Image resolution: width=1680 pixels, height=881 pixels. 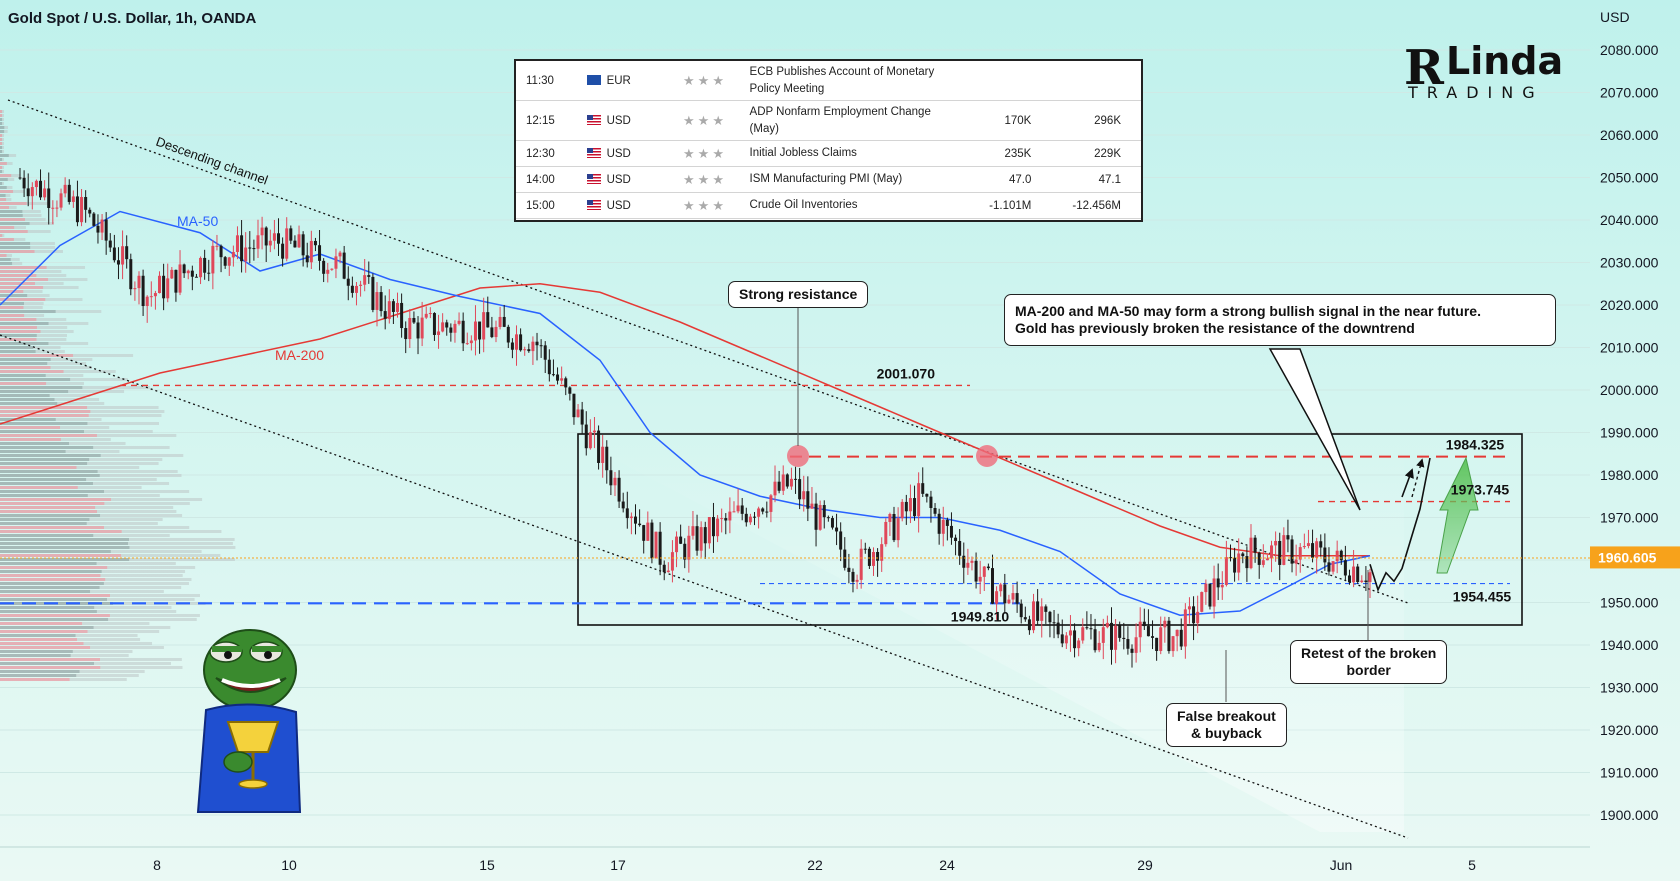 I want to click on level-label: 2001.070, so click(x=906, y=373).